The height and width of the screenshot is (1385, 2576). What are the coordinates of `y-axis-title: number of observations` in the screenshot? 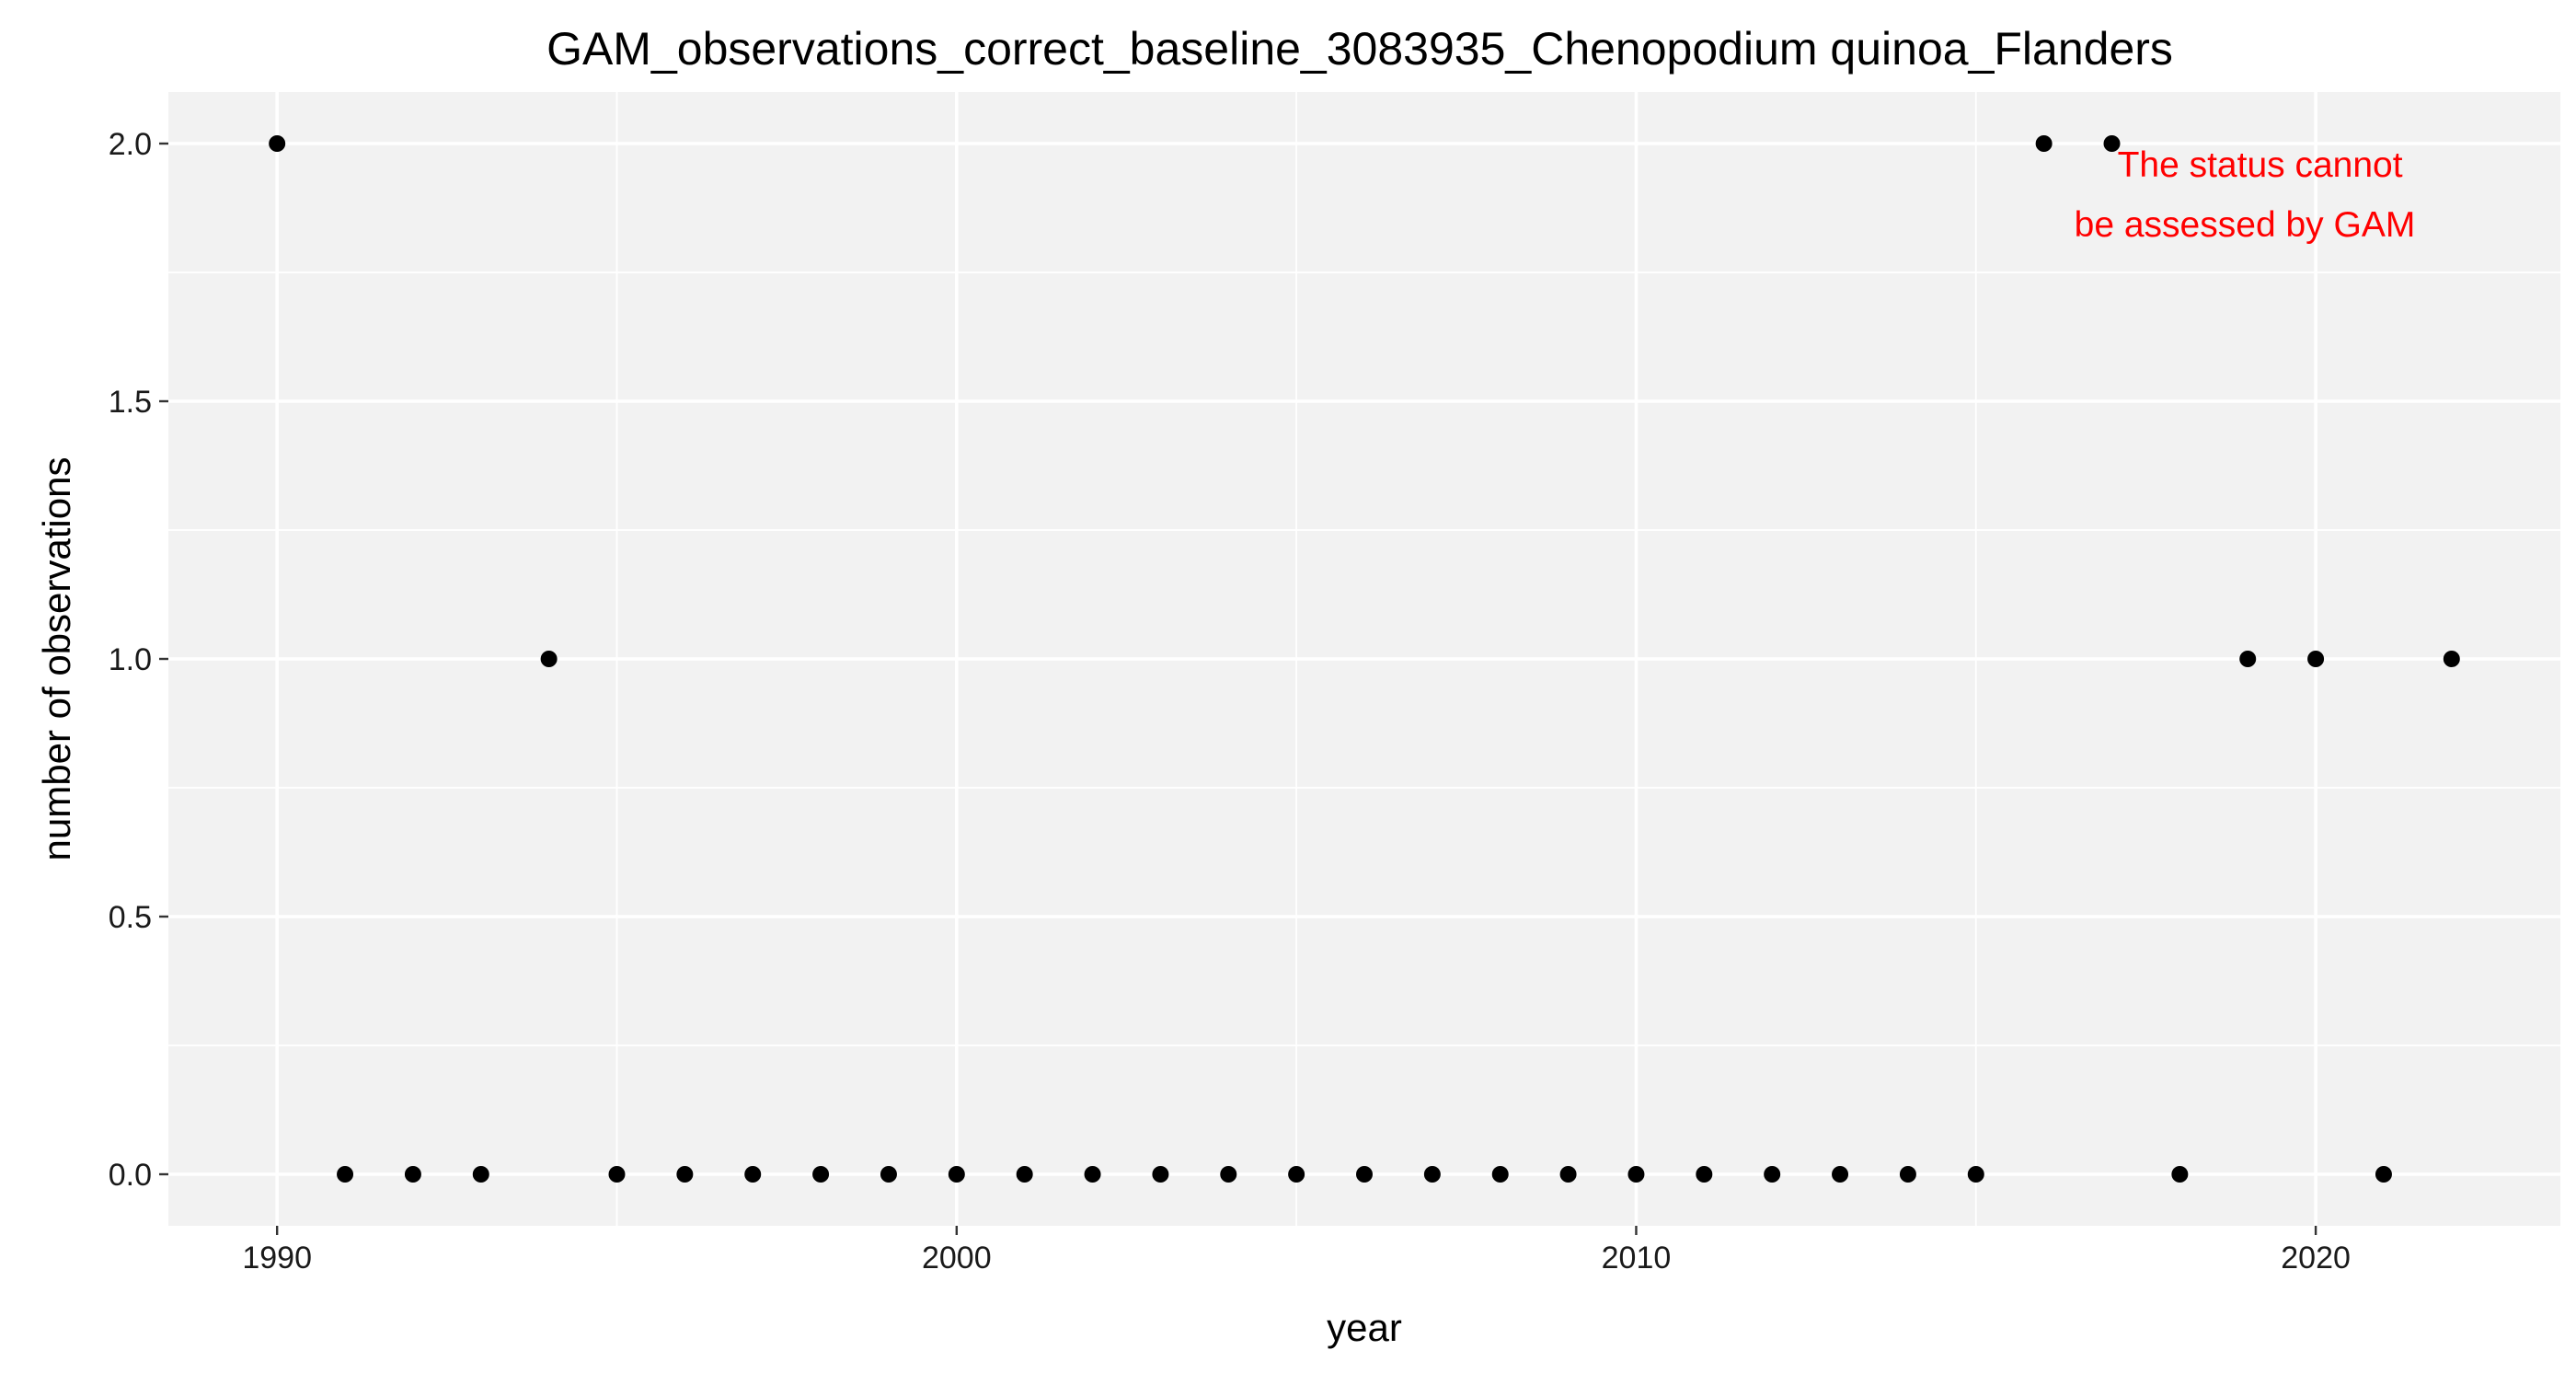 It's located at (56, 659).